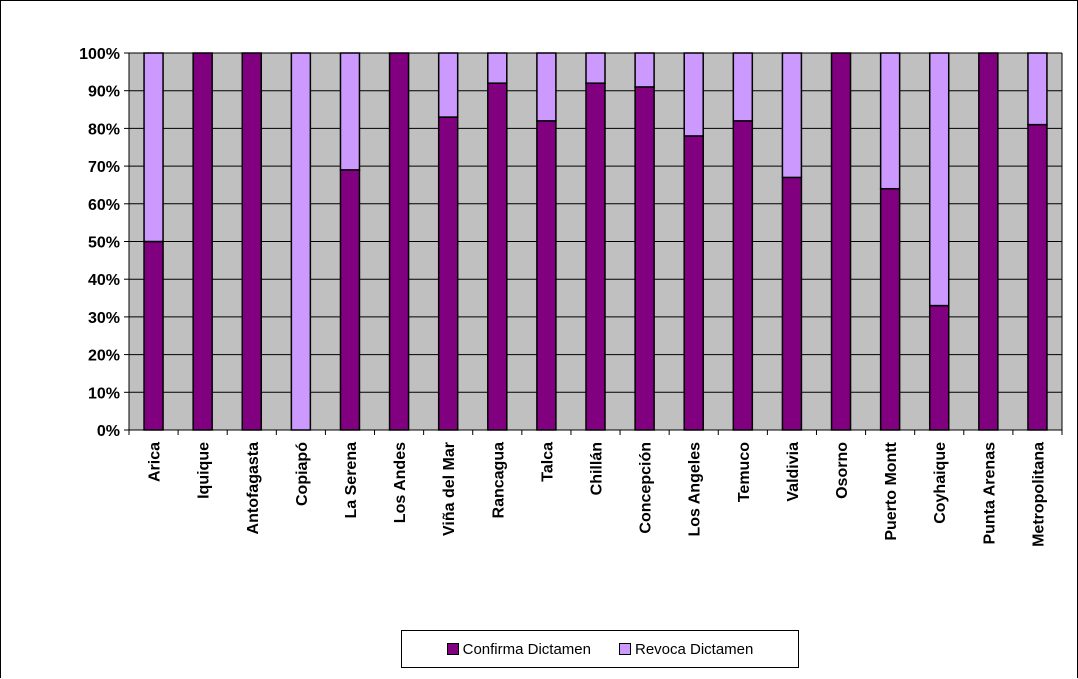  What do you see at coordinates (351, 480) in the screenshot?
I see `x-tick-label: La Serena` at bounding box center [351, 480].